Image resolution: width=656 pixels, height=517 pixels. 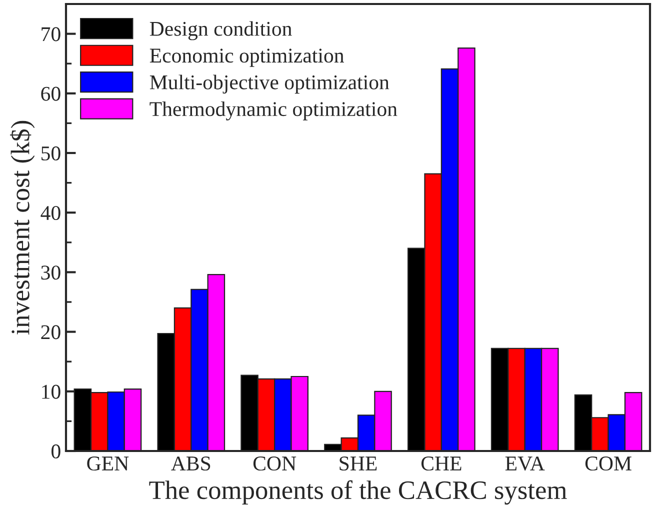 I want to click on y-tick-label: 40, so click(x=50, y=213).